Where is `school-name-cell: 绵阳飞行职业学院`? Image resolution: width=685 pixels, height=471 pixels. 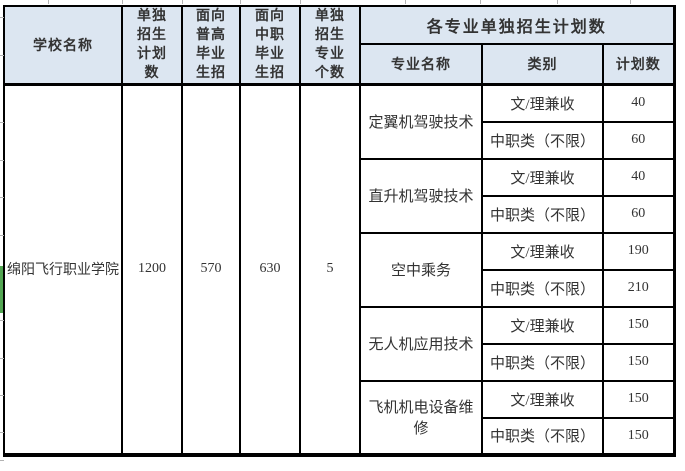
school-name-cell: 绵阳飞行职业学院 is located at coordinates (63, 269).